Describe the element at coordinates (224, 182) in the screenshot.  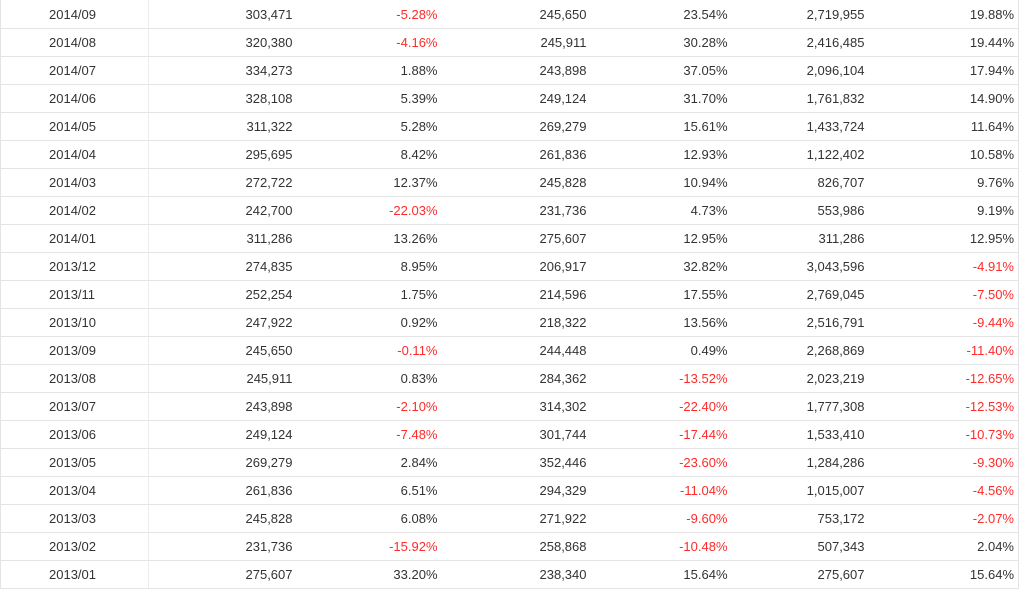
I see `value-cell: 272,722` at that location.